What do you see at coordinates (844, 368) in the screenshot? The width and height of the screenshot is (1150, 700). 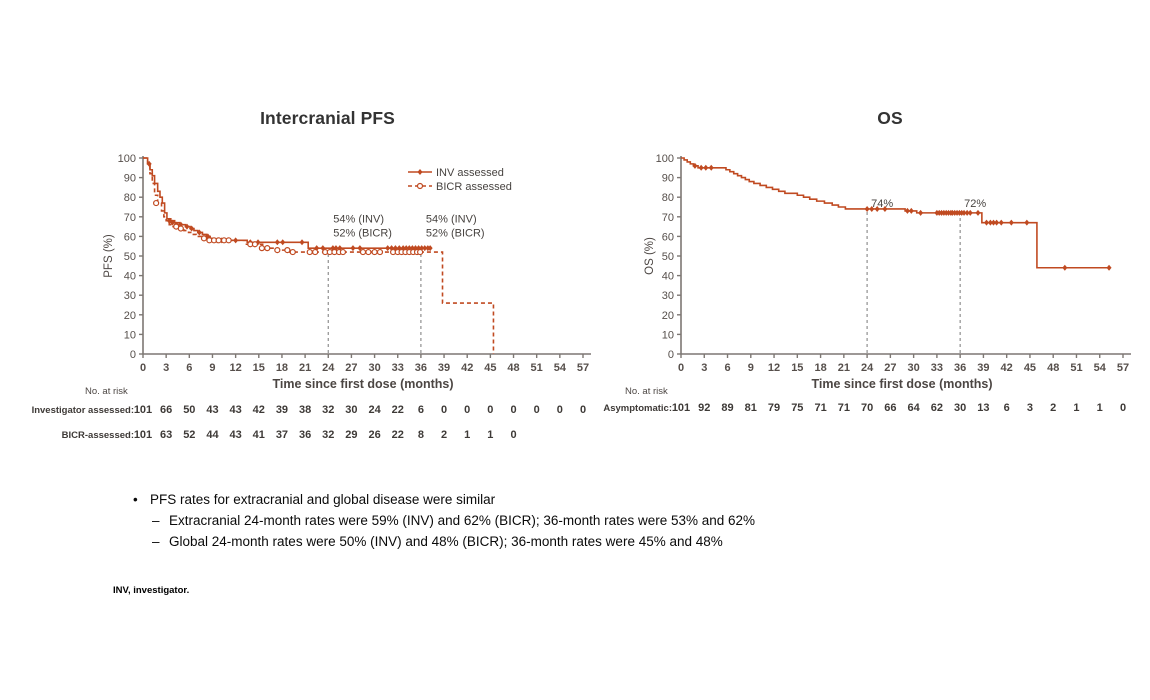 I see `svg-text: 21` at bounding box center [844, 368].